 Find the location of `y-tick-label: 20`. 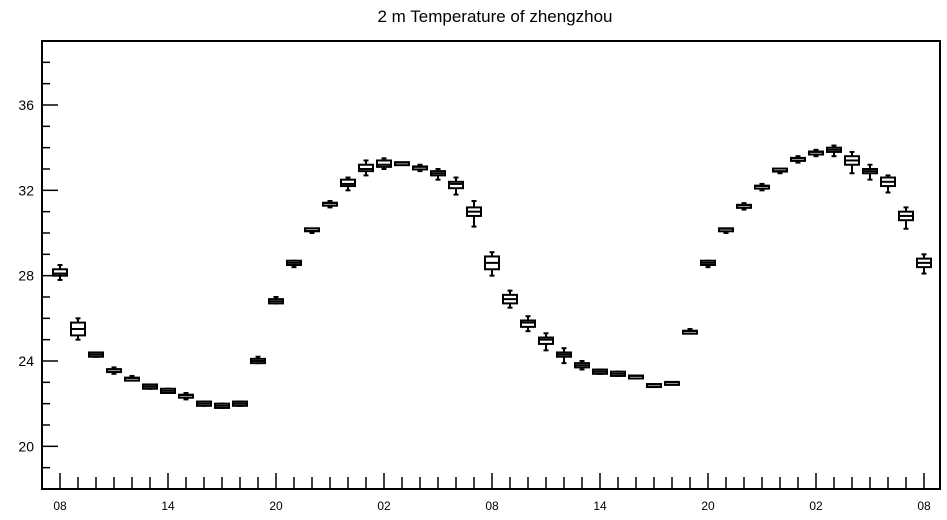

y-tick-label: 20 is located at coordinates (26, 446).